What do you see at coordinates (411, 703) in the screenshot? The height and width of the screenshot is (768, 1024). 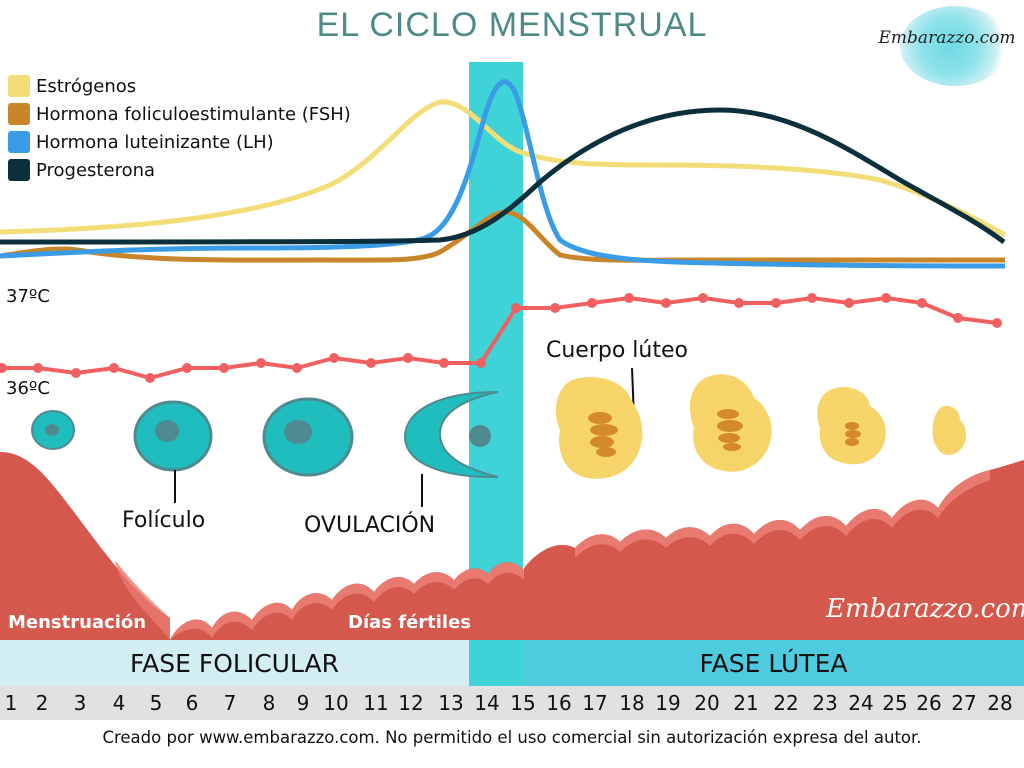 I see `day-number: 12` at bounding box center [411, 703].